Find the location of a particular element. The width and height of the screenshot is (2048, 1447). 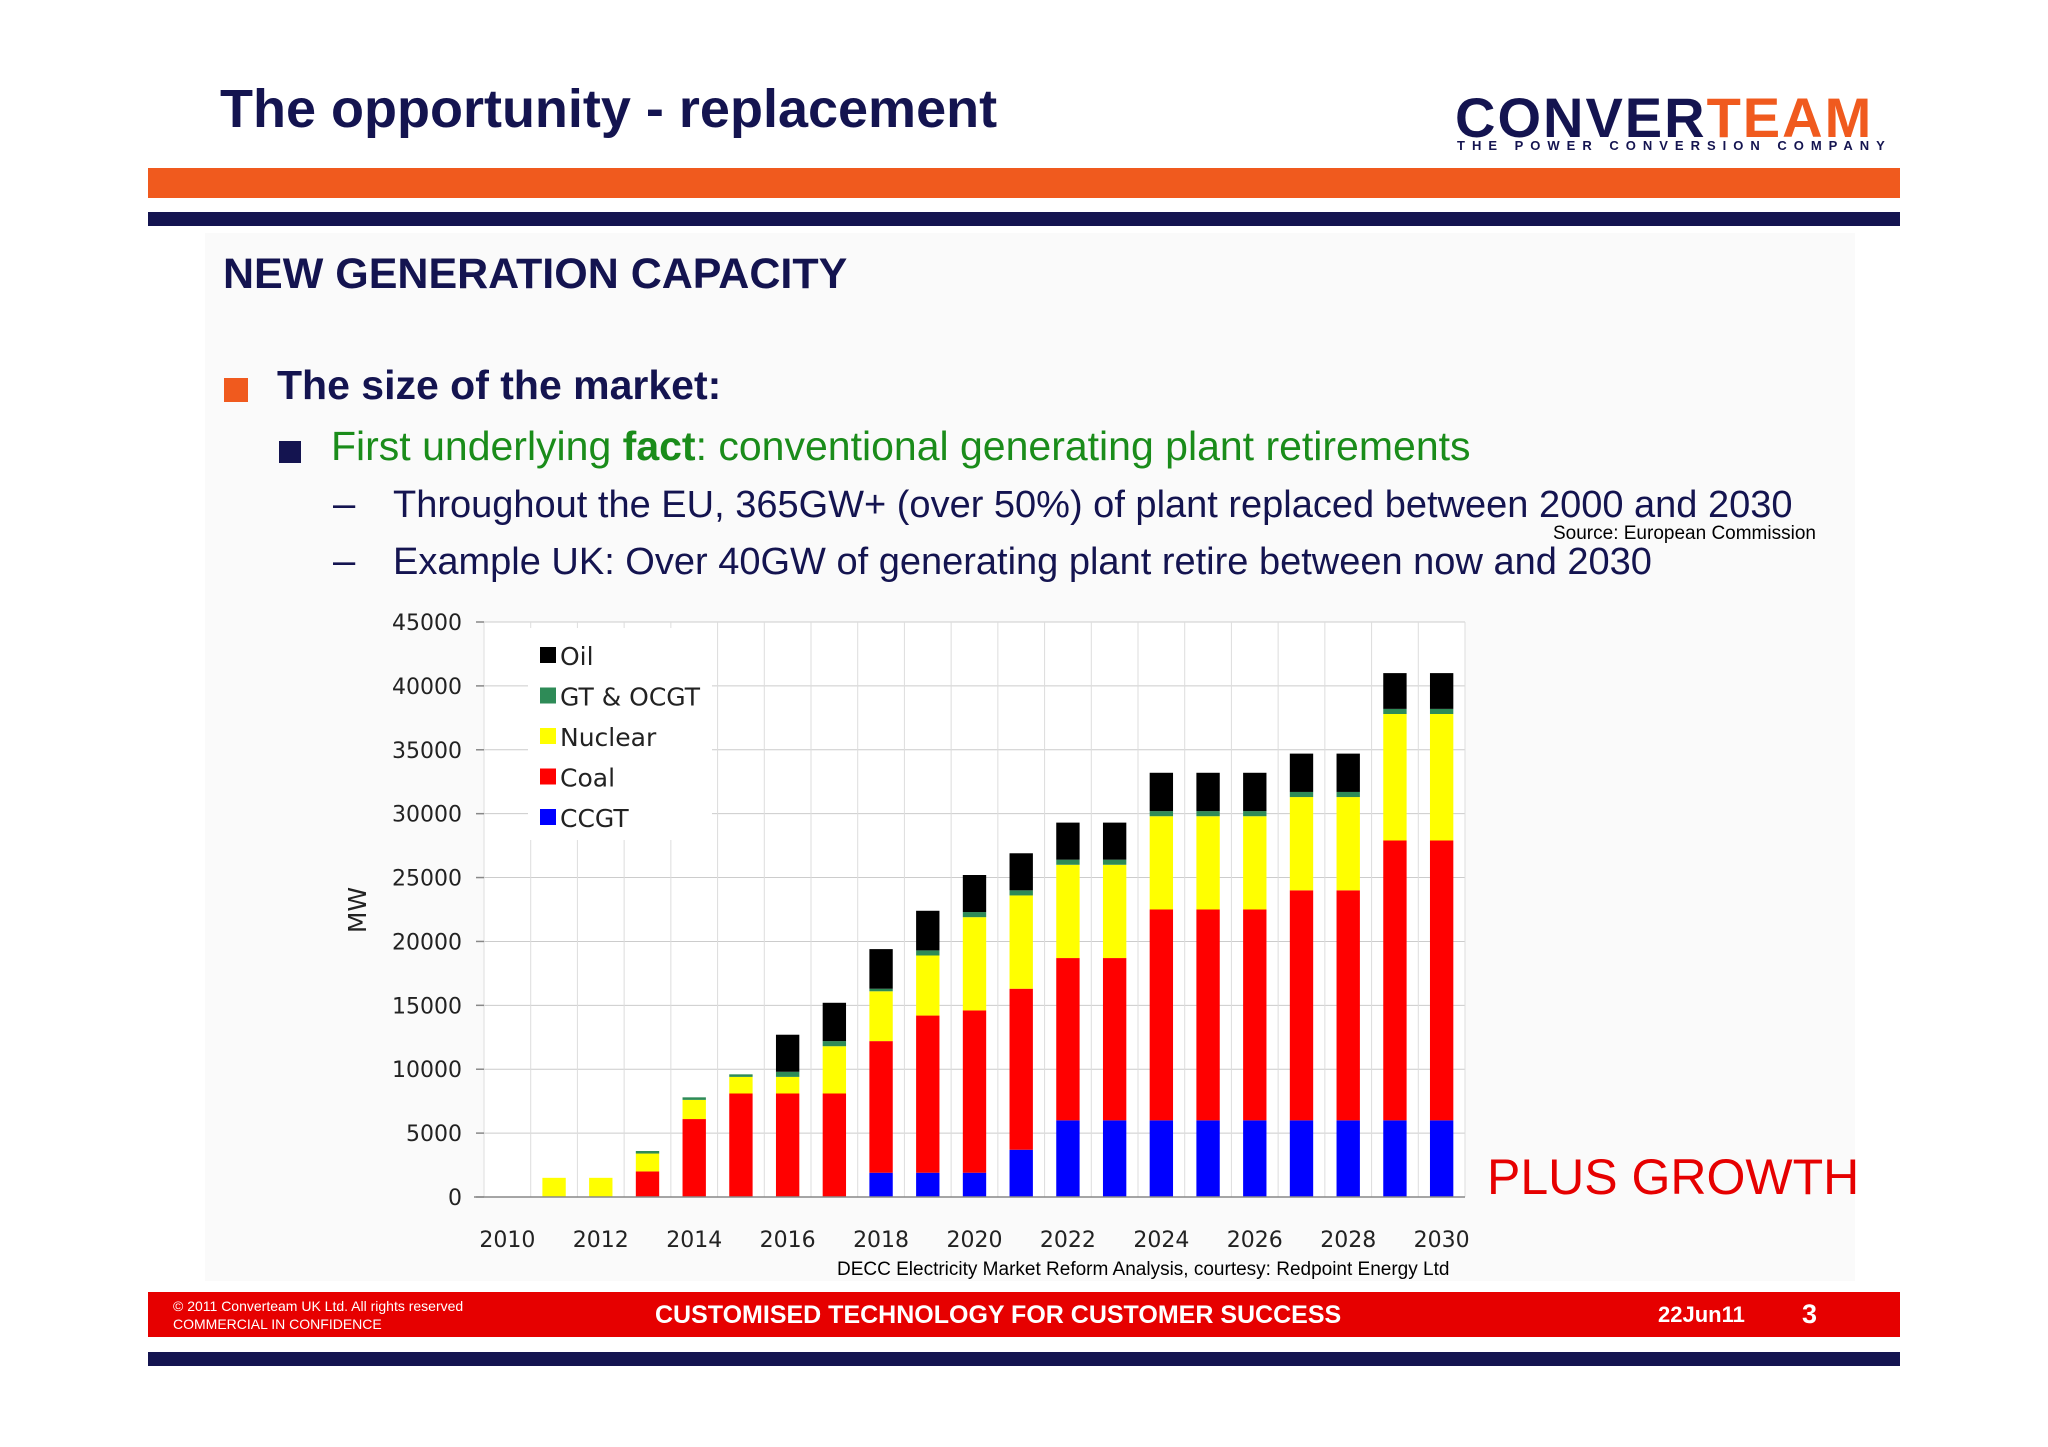

y-tick-label: 0 is located at coordinates (455, 1198).